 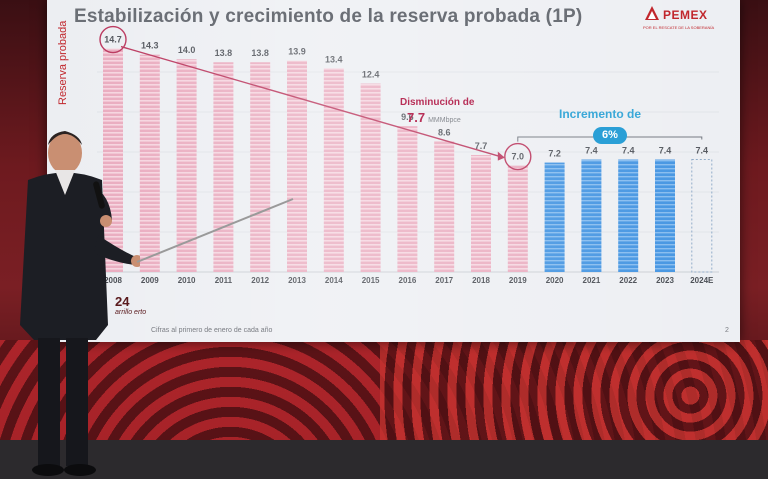 What do you see at coordinates (408, 280) in the screenshot?
I see `chart-tick-label: 2016` at bounding box center [408, 280].